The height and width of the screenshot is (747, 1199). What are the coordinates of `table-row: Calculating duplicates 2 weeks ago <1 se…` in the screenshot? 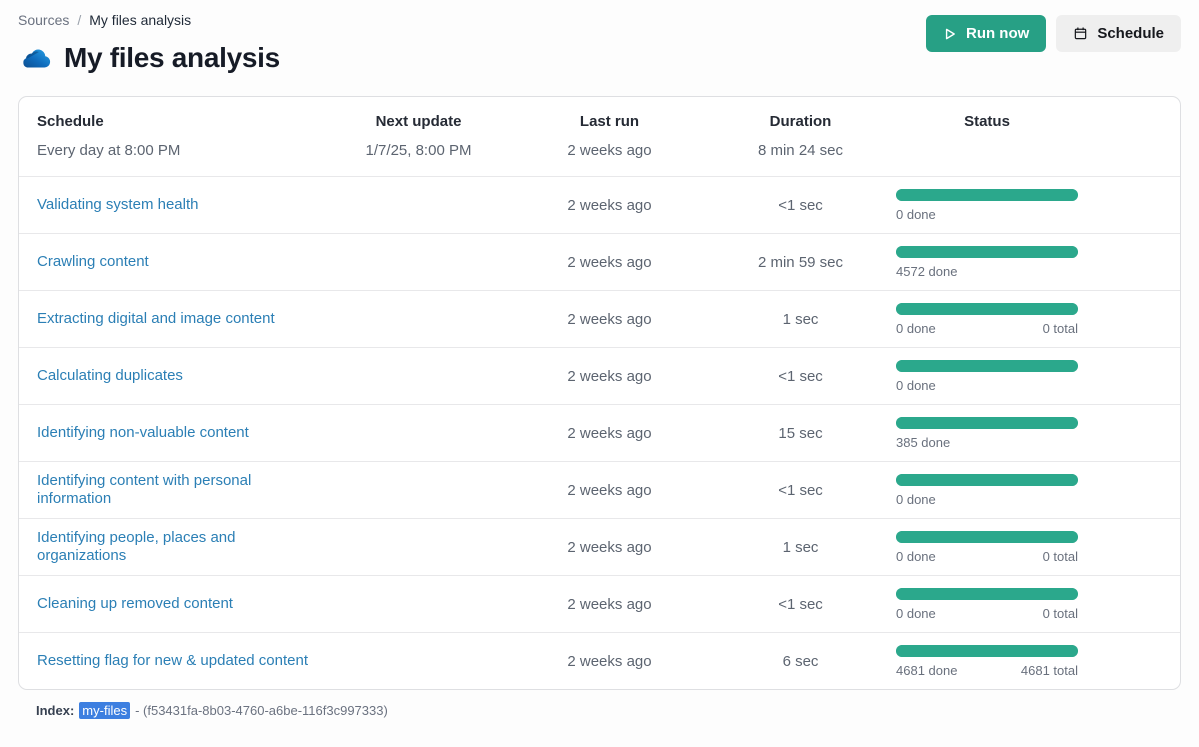 It's located at (599, 375).